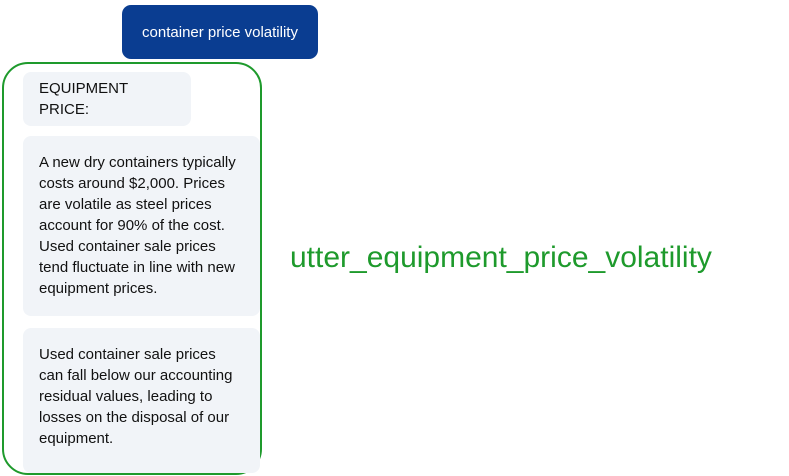 The width and height of the screenshot is (789, 476). I want to click on bot-message-text: EQUIPMENT PRICE:, so click(83, 99).